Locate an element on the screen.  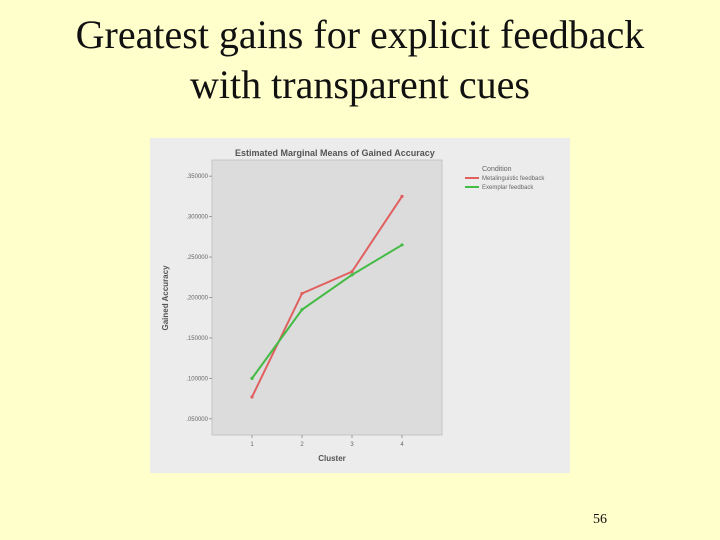
y-tick-label: .050000 is located at coordinates (197, 420).